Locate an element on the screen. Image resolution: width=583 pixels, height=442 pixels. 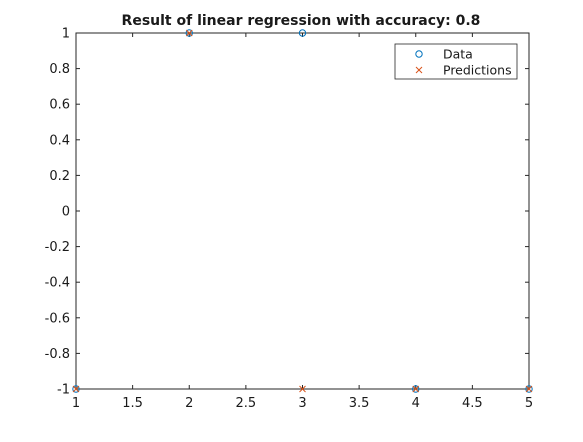
x-tick-label: 5 is located at coordinates (529, 403).